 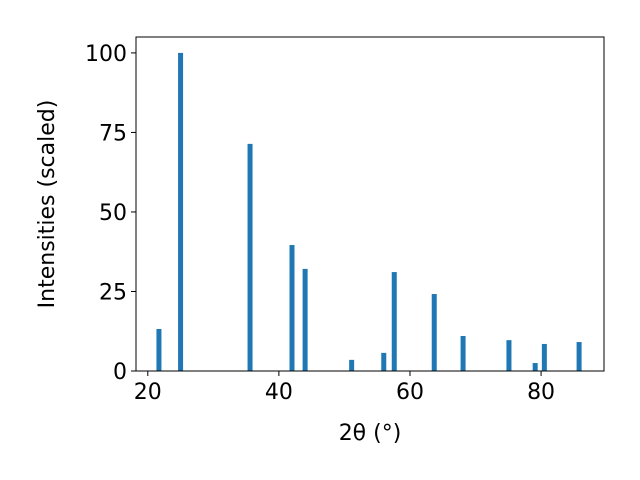 I want to click on y-tick-label: 100, so click(x=106, y=54).